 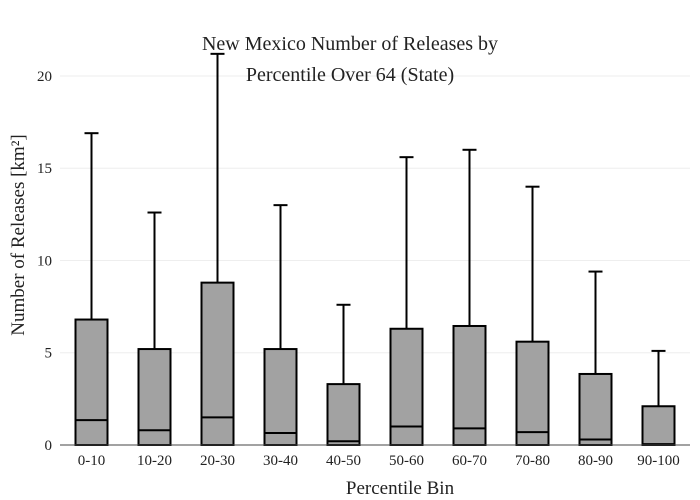 I want to click on x-tick-label-20-30: 20-30, so click(x=217, y=461).